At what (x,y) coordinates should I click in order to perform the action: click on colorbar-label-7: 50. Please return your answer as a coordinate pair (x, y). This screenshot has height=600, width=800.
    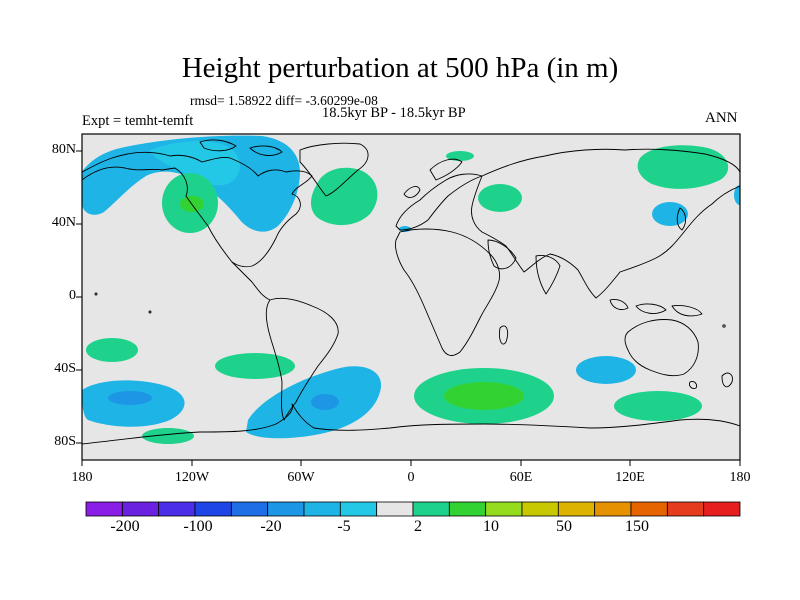
    Looking at the image, I should click on (564, 526).